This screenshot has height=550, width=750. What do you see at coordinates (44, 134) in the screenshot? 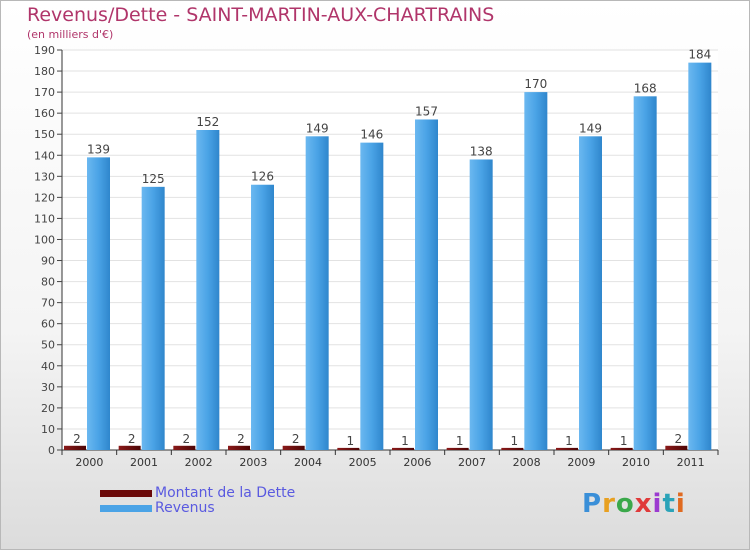
I see `y-tick-label: 150` at bounding box center [44, 134].